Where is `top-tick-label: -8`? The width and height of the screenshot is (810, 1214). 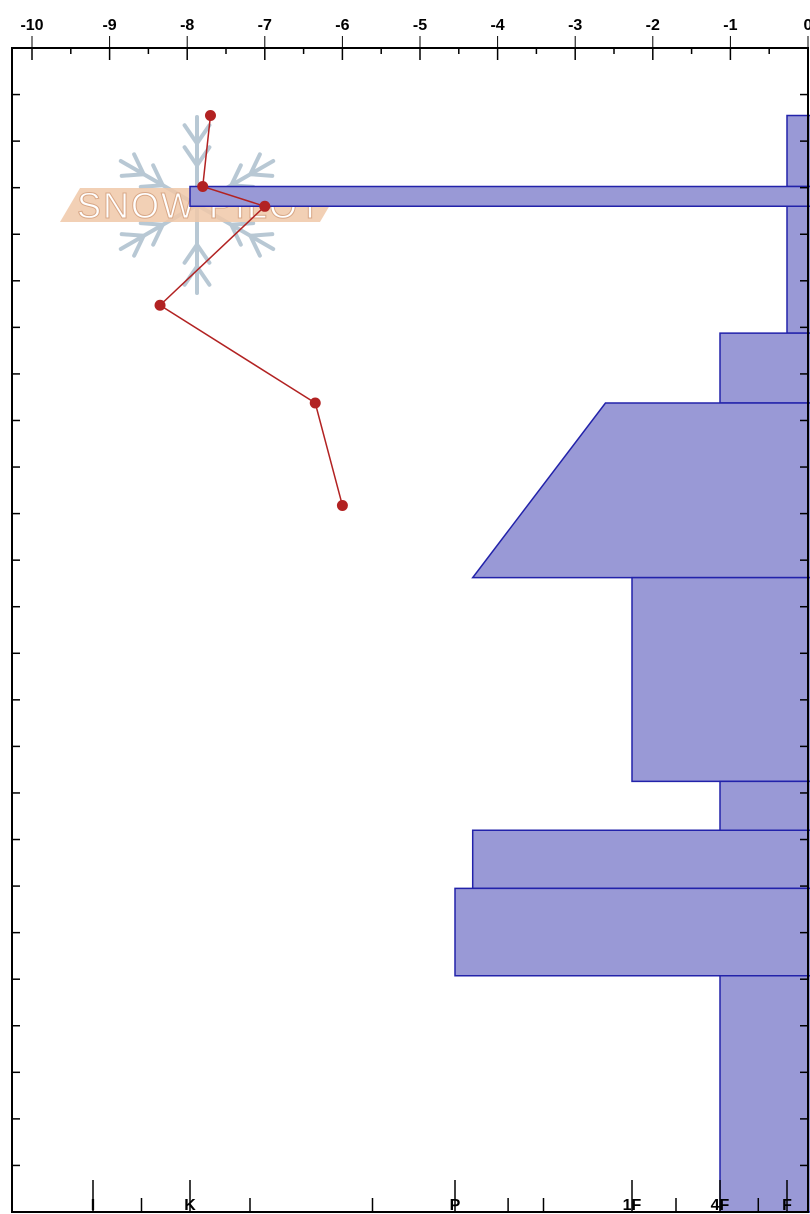 top-tick-label: -8 is located at coordinates (187, 25).